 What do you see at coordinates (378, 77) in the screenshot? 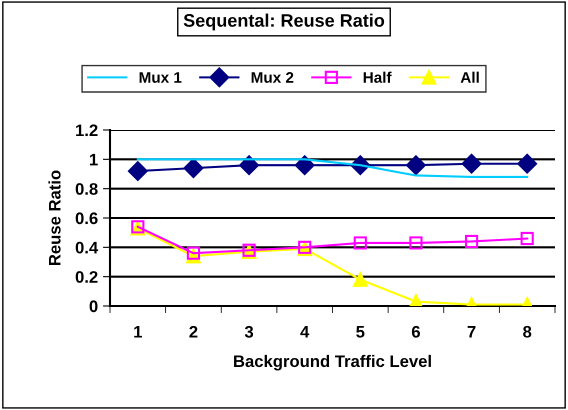
I see `legend-label: Half` at bounding box center [378, 77].